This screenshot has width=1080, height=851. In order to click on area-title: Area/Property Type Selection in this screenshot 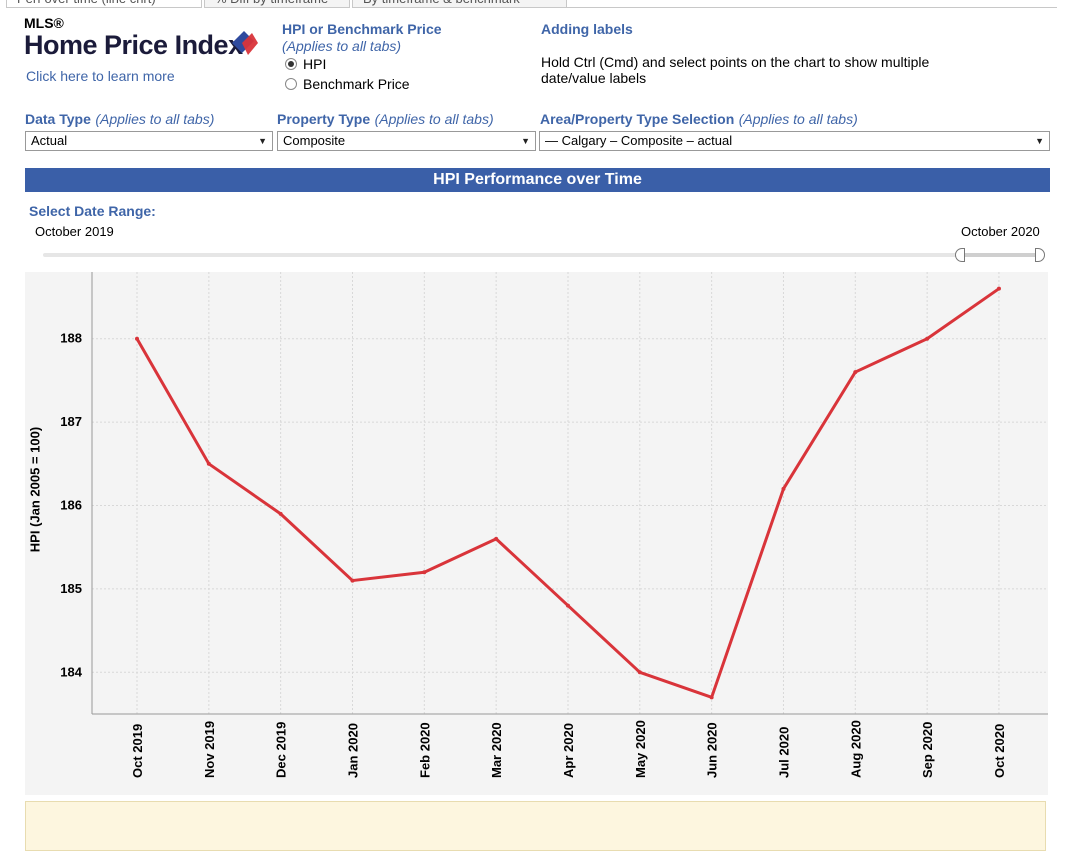, I will do `click(637, 119)`.